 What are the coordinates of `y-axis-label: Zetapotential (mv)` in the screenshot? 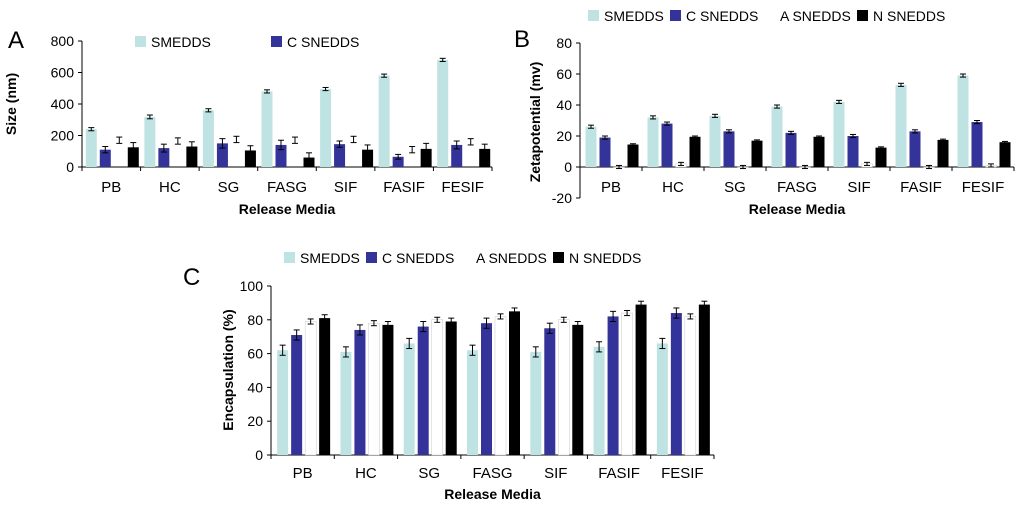 It's located at (535, 122).